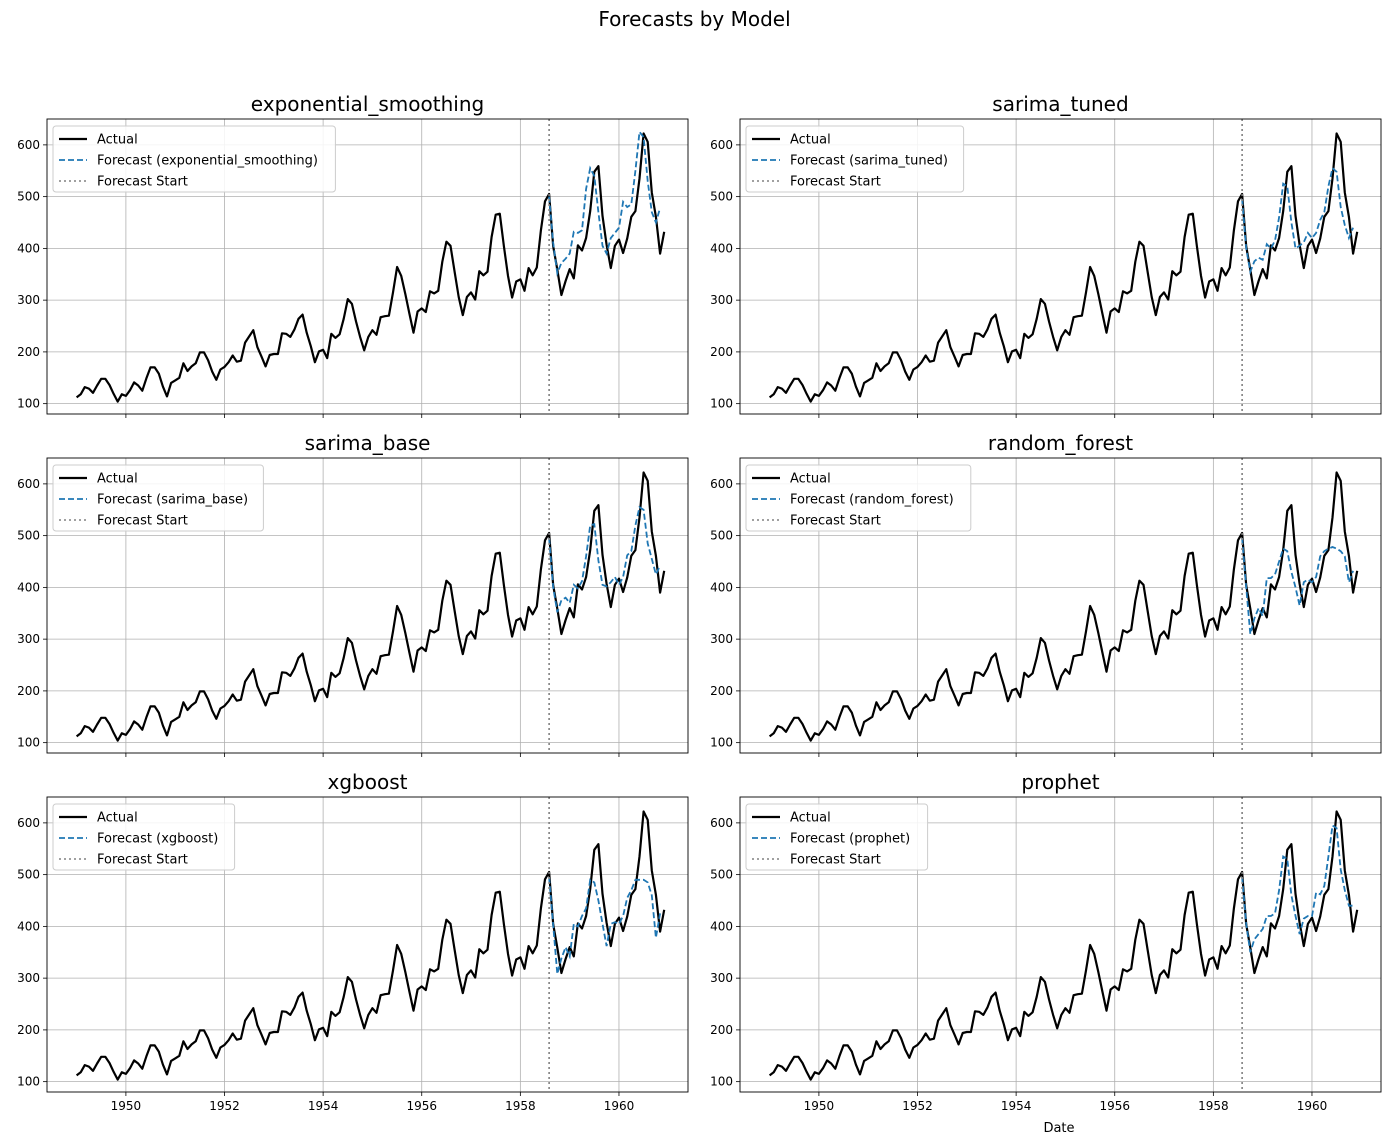  What do you see at coordinates (917, 1106) in the screenshot?
I see `x-tick-label: 1952` at bounding box center [917, 1106].